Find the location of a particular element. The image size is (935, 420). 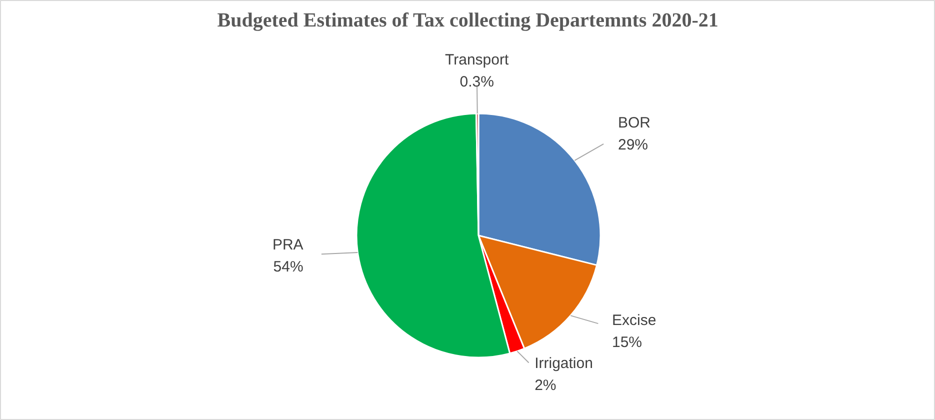

slice-label: Transport is located at coordinates (477, 59).